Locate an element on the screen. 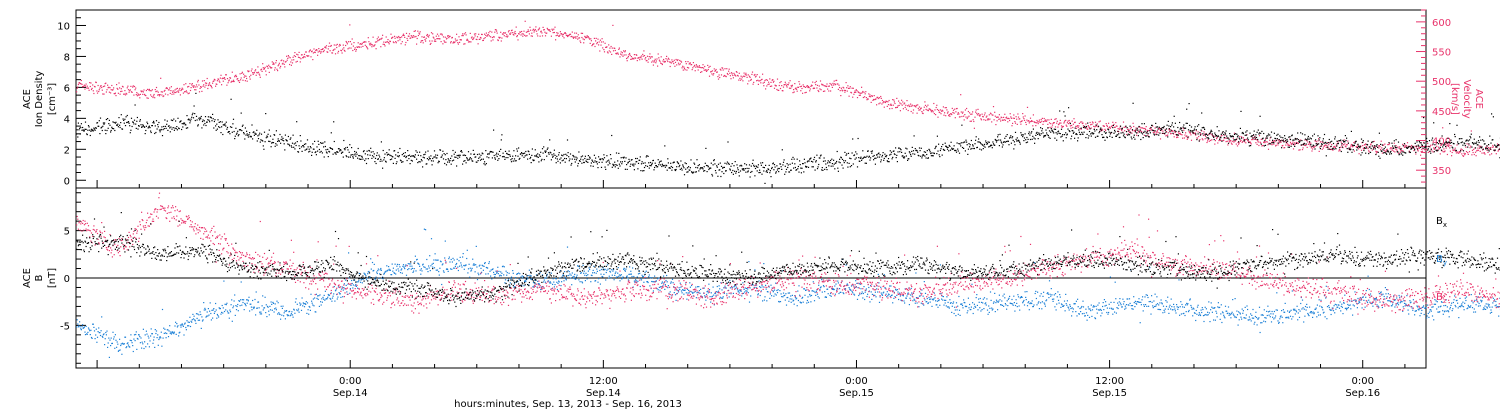  density-tick-label: 4 is located at coordinates (67, 119).